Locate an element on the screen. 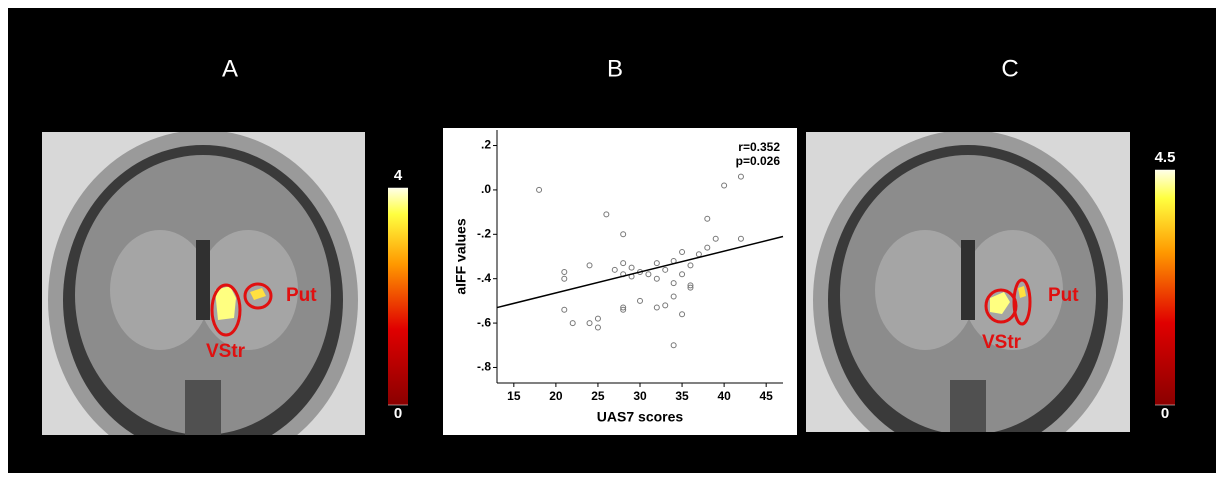 This screenshot has width=1224, height=486. x-tick-label: 20 is located at coordinates (556, 396).